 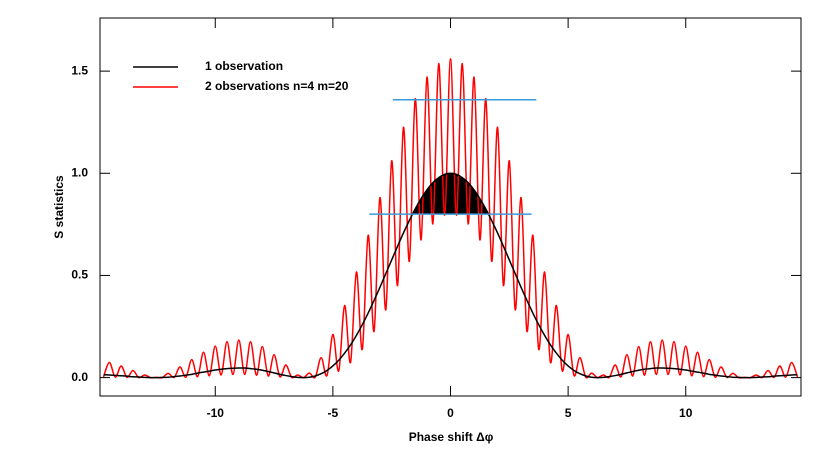 I want to click on shaded-area, so click(x=450, y=194).